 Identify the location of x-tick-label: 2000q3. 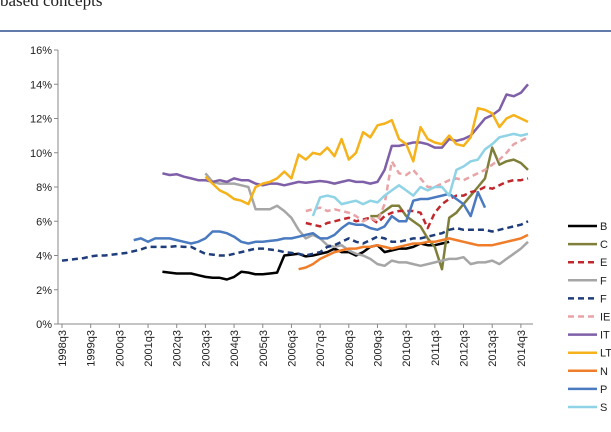
(120, 348).